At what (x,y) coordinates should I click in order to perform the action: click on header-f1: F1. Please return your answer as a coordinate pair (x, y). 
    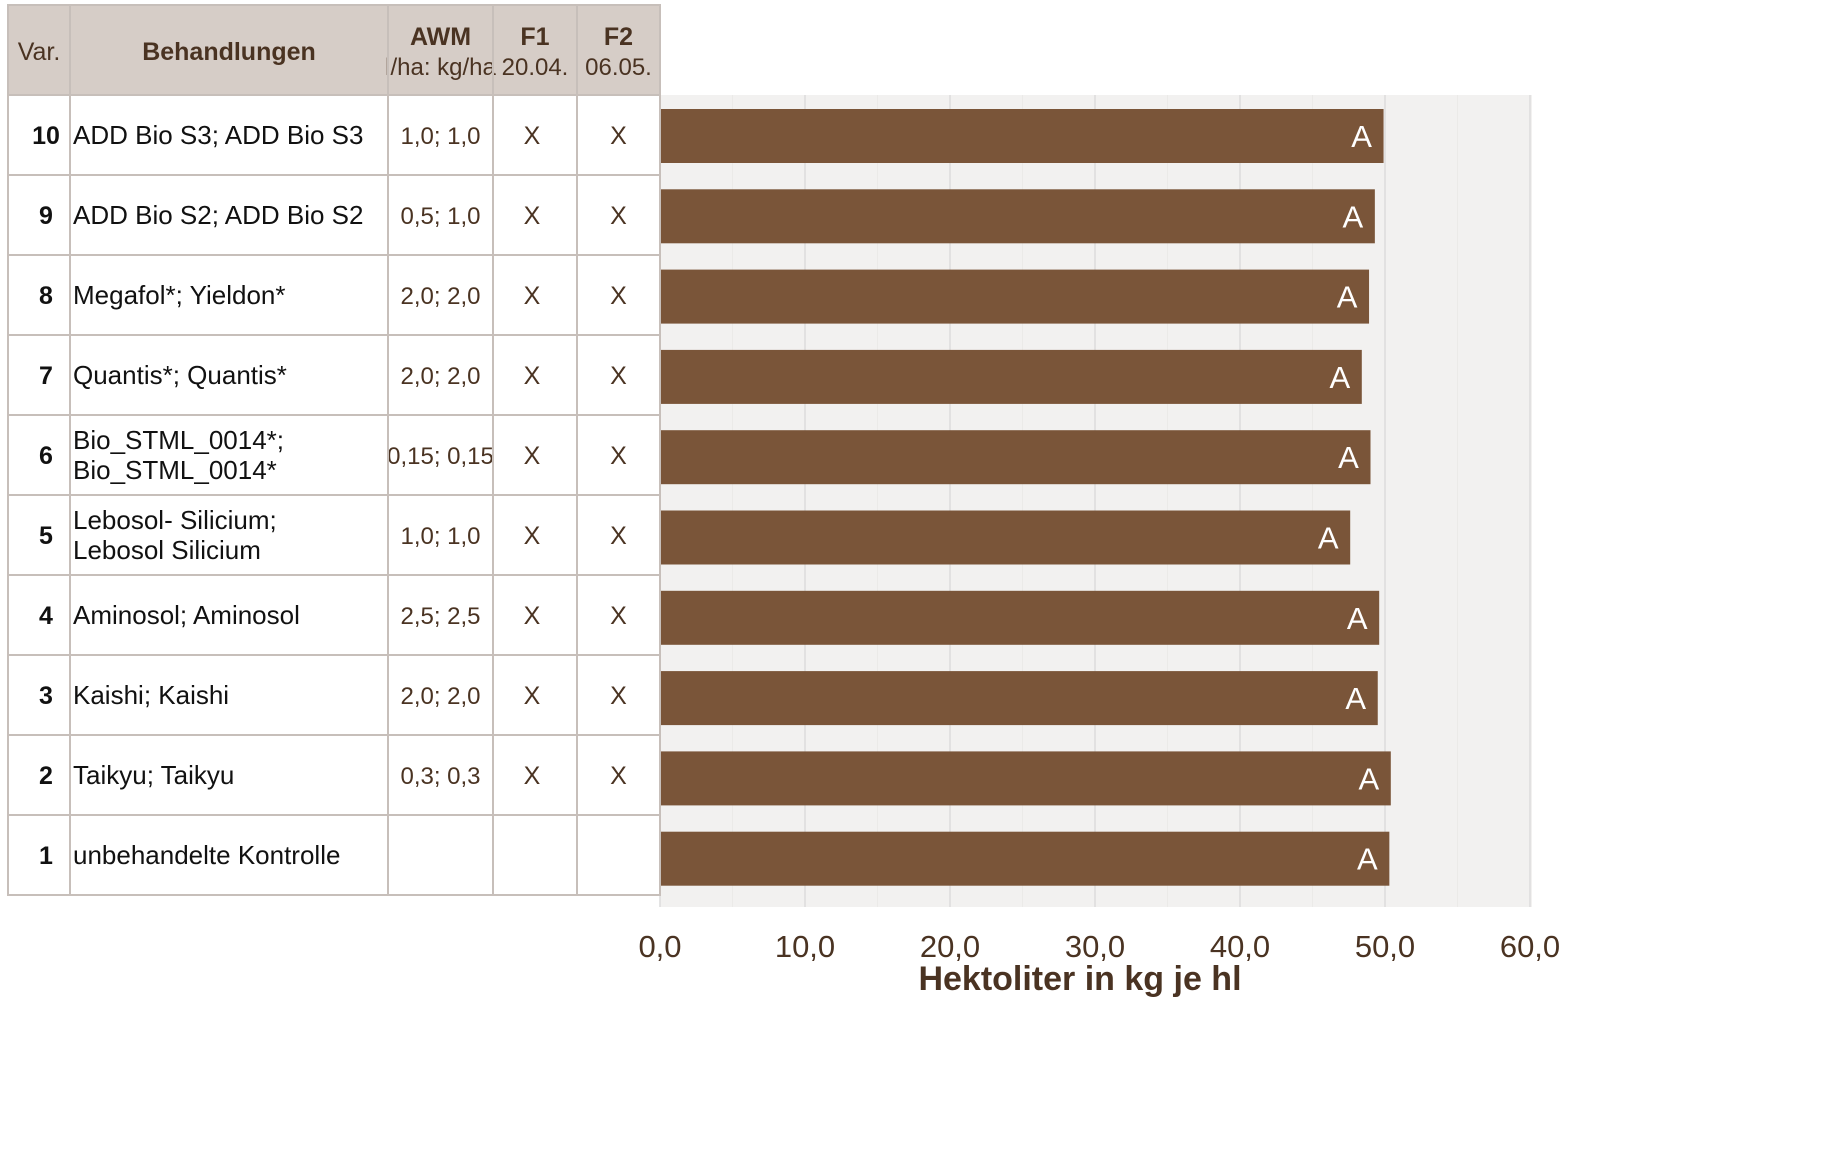
    Looking at the image, I should click on (534, 37).